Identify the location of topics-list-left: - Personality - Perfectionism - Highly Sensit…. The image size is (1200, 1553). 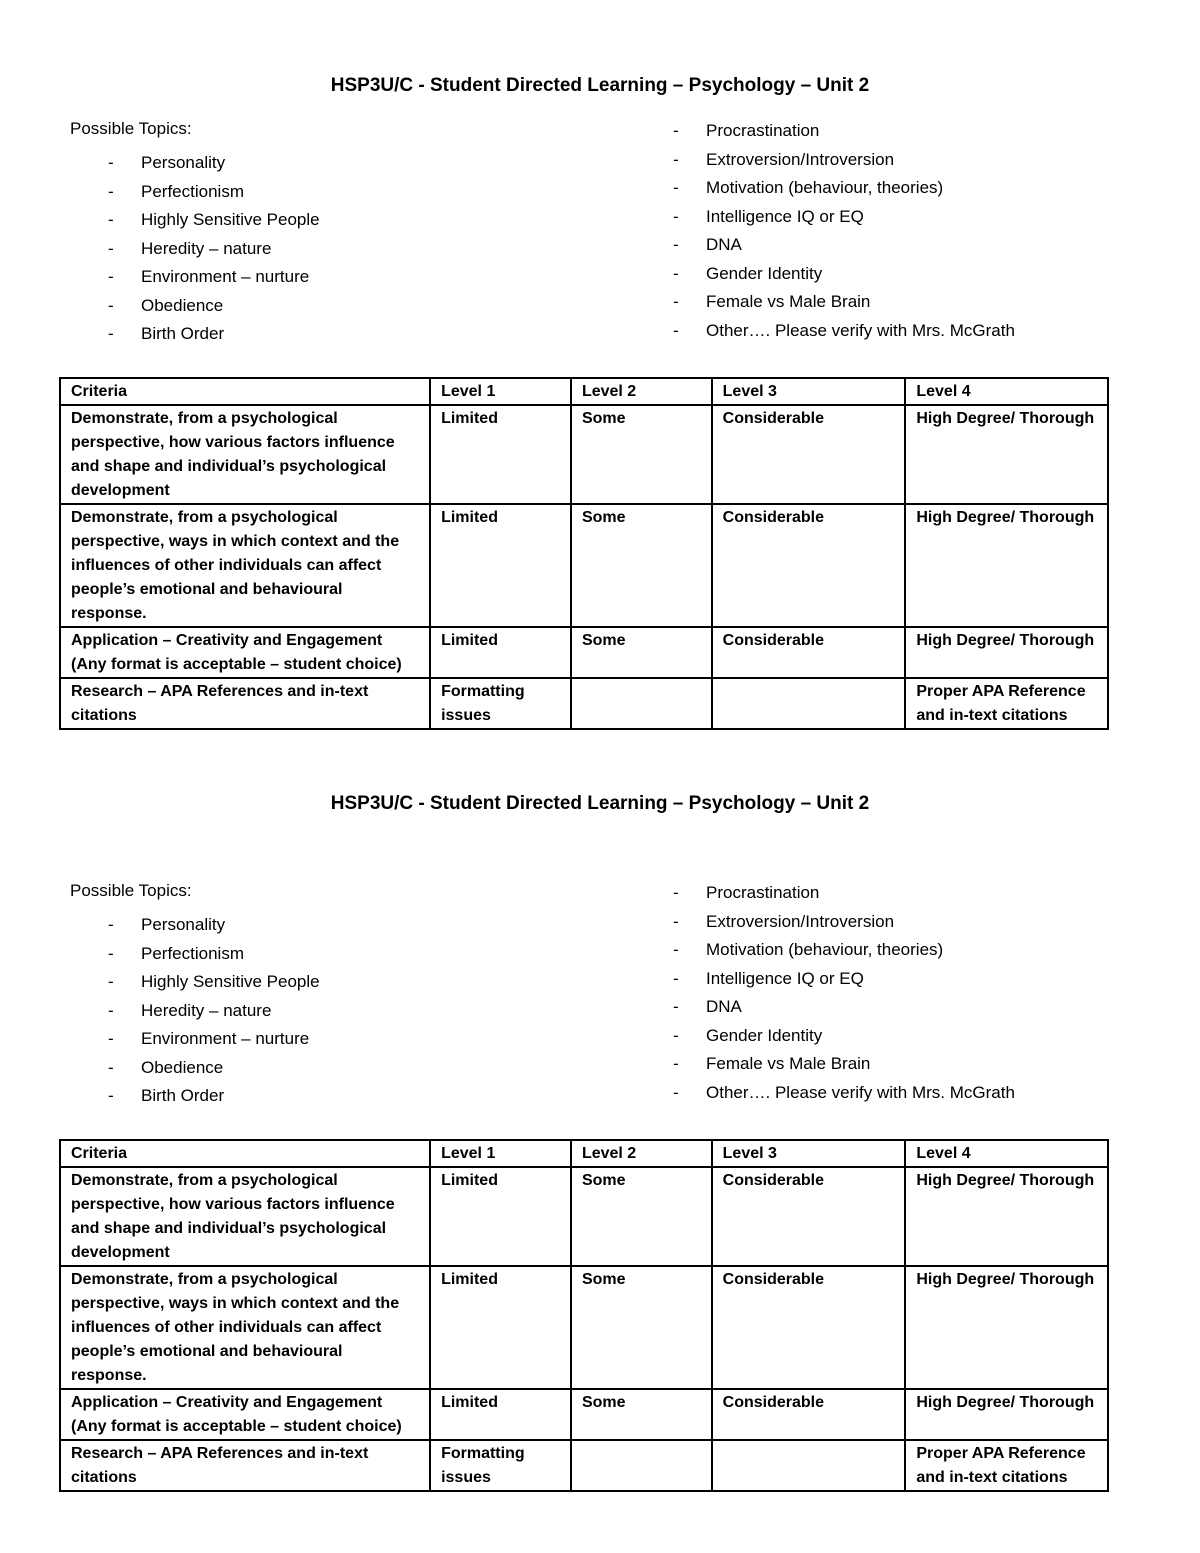
(214, 249).